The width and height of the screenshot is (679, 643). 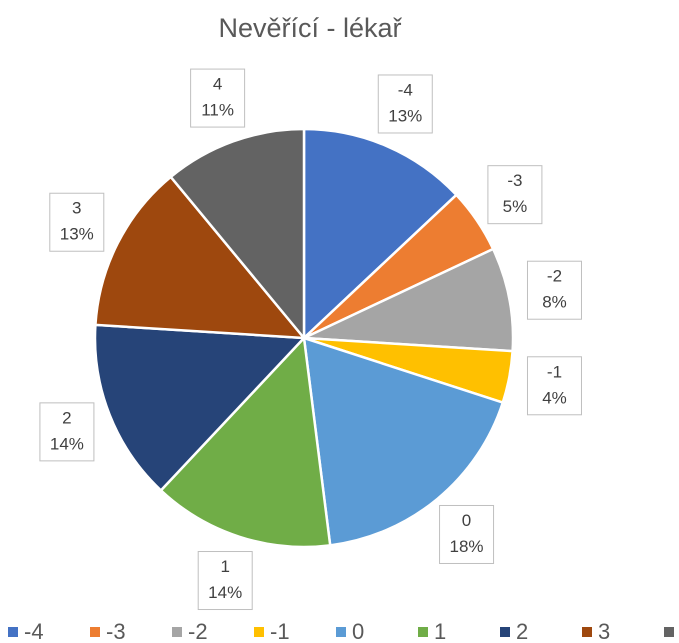 What do you see at coordinates (604, 631) in the screenshot?
I see `legend-label: 3` at bounding box center [604, 631].